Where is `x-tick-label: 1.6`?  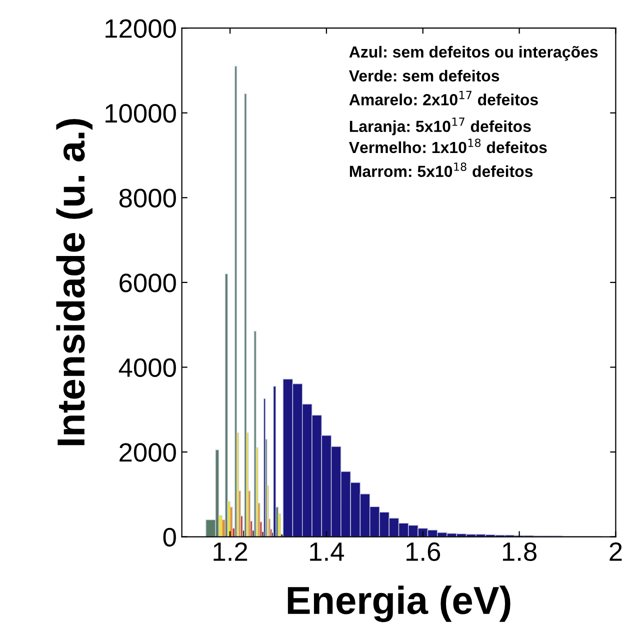
x-tick-label: 1.6 is located at coordinates (423, 552).